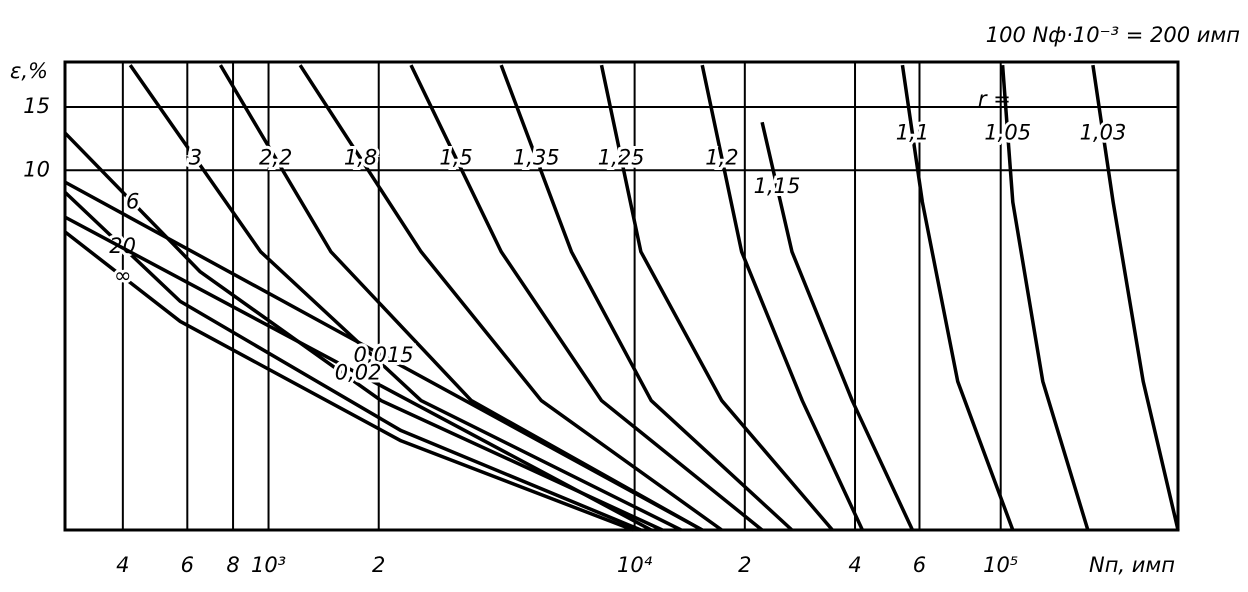  Describe the element at coordinates (1132, 565) in the screenshot. I see `x-axis-label: Nп, имп` at that location.